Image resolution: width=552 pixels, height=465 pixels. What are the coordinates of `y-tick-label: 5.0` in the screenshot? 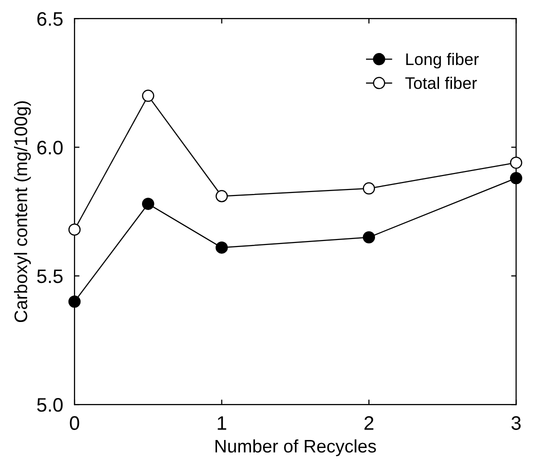 It's located at (50, 405).